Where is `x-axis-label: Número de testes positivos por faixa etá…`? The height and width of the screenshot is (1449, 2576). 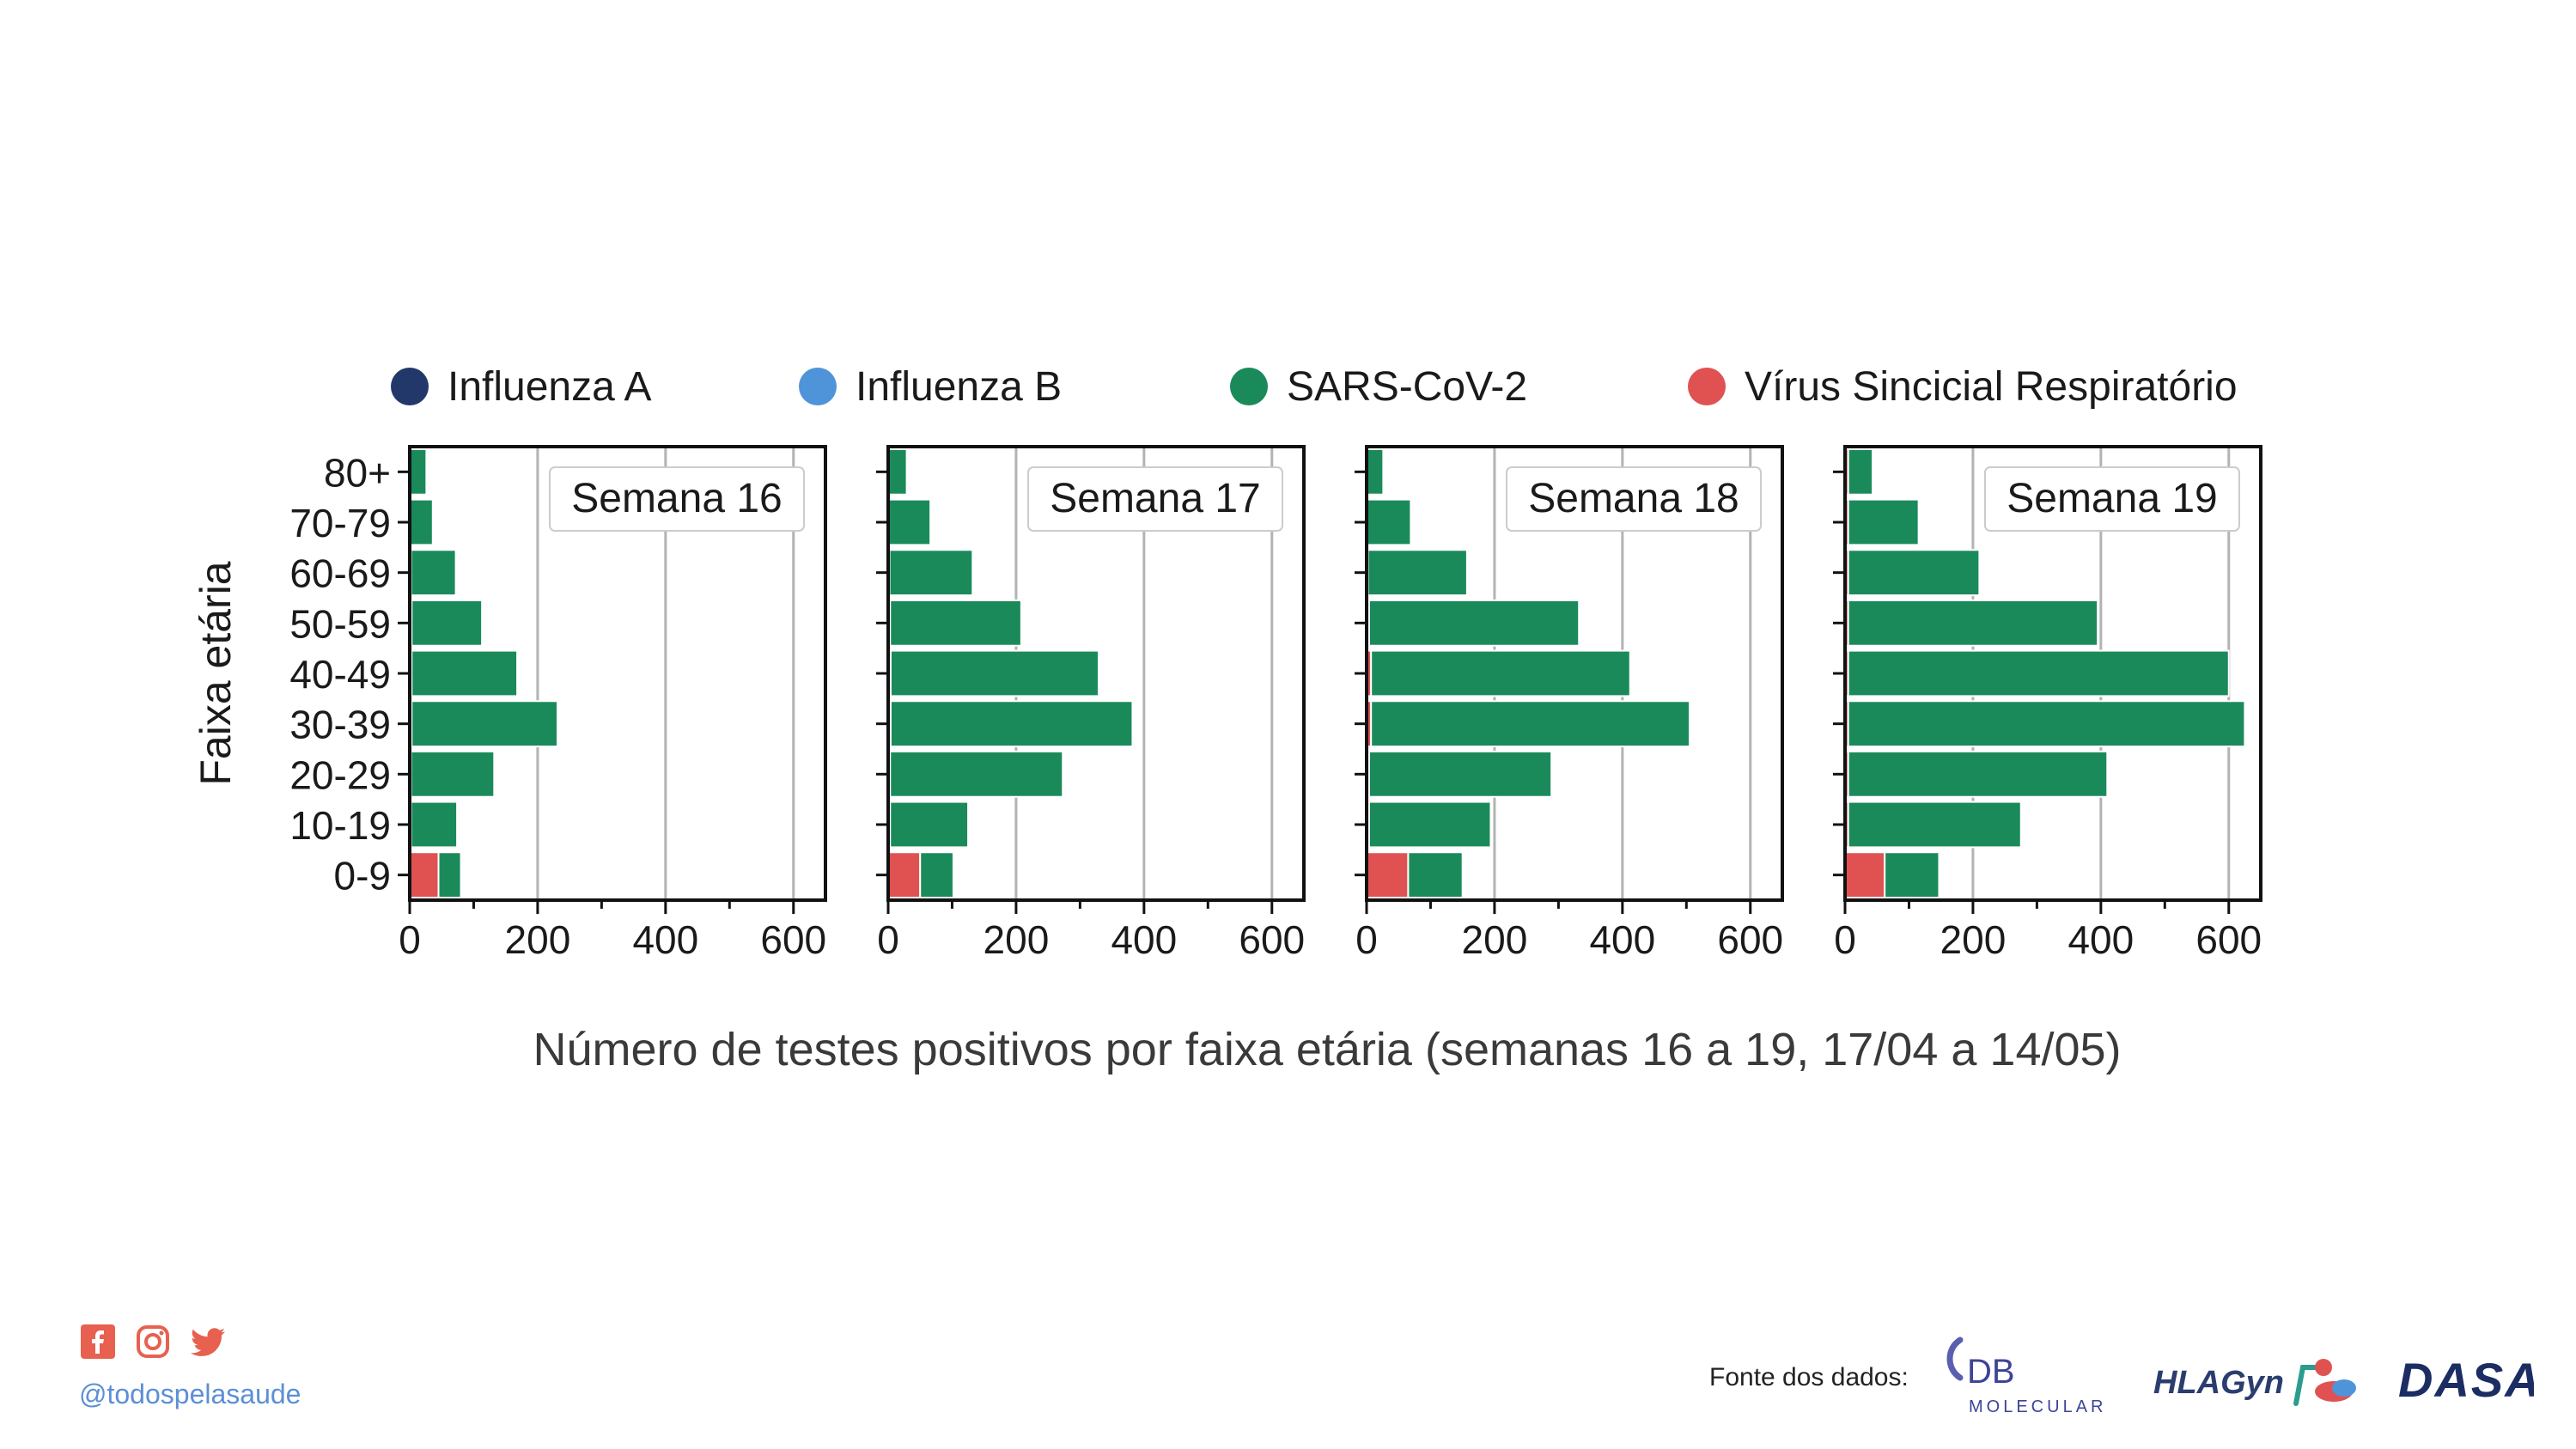
x-axis-label: Número de testes positivos por faixa etá… is located at coordinates (1327, 1049).